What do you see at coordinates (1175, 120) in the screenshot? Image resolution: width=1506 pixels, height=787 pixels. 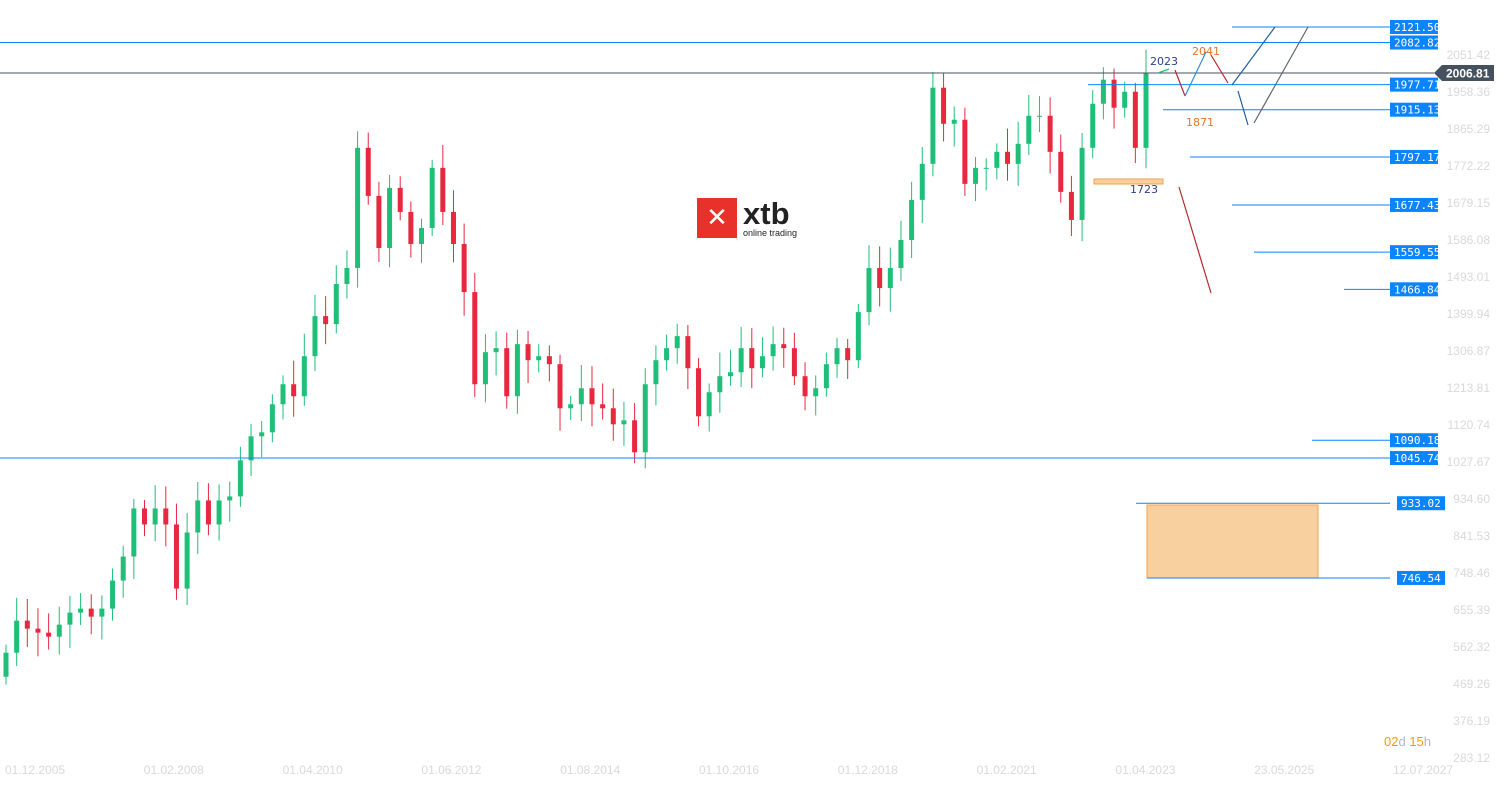 I see `annotations: 2023 2041 1871 1723` at bounding box center [1175, 120].